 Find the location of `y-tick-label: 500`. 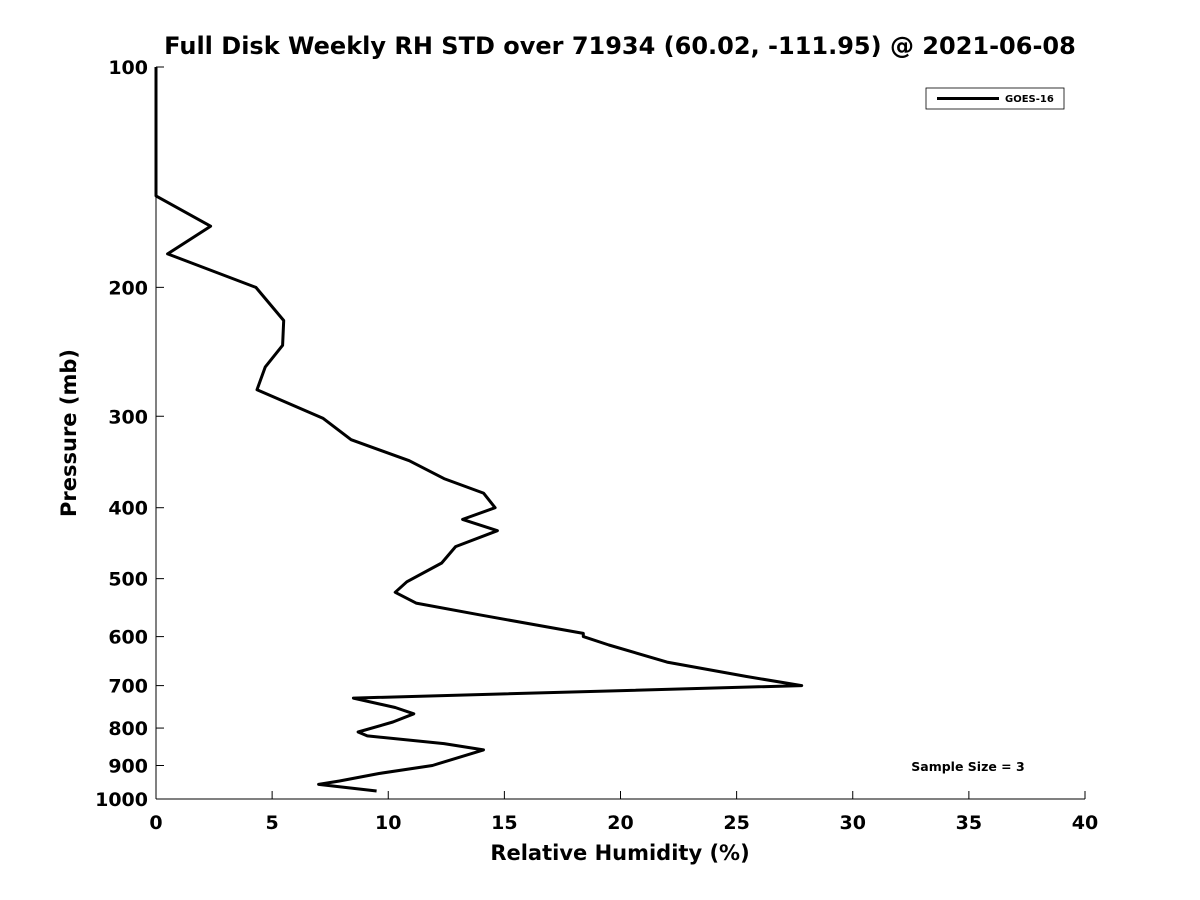

y-tick-label: 500 is located at coordinates (128, 580).